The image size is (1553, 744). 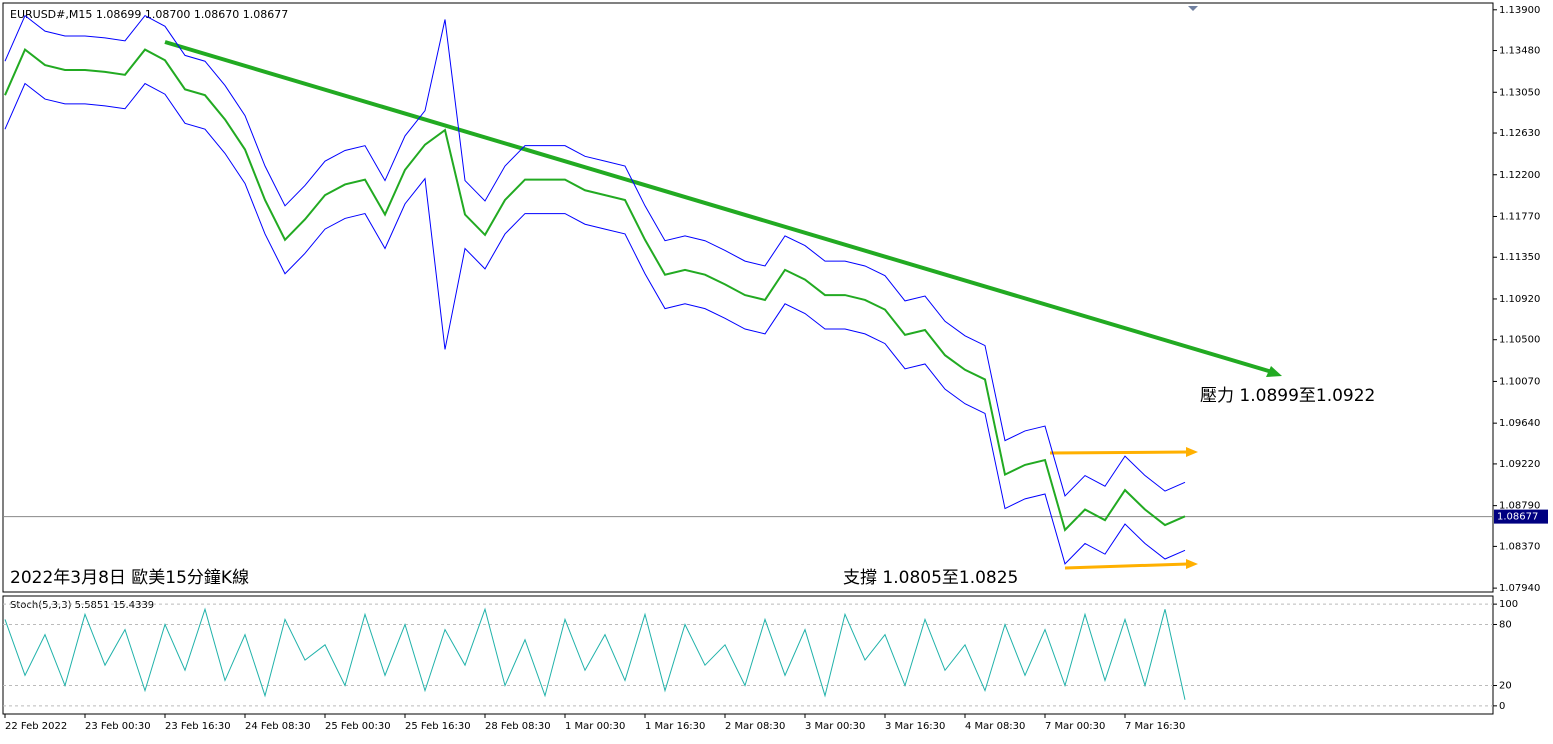 I want to click on last-price-box, so click(x=1521, y=516).